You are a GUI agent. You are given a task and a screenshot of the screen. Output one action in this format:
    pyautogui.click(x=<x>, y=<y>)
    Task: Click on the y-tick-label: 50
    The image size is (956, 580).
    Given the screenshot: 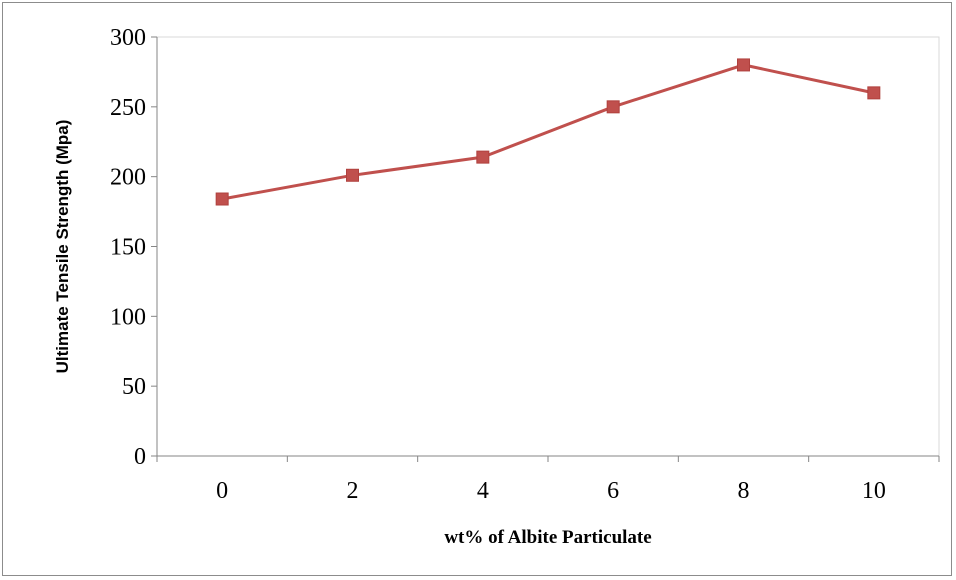 What is the action you would take?
    pyautogui.click(x=134, y=387)
    